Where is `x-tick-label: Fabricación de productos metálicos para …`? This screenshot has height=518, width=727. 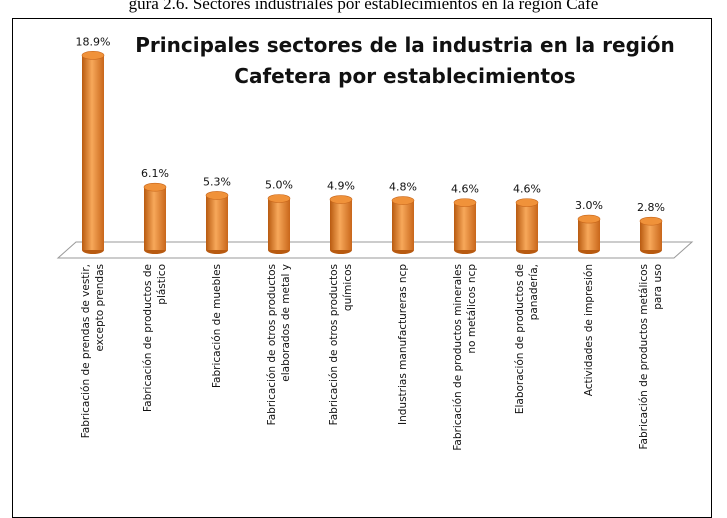 x-tick-label: Fabricación de productos metálicos para … is located at coordinates (651, 357).